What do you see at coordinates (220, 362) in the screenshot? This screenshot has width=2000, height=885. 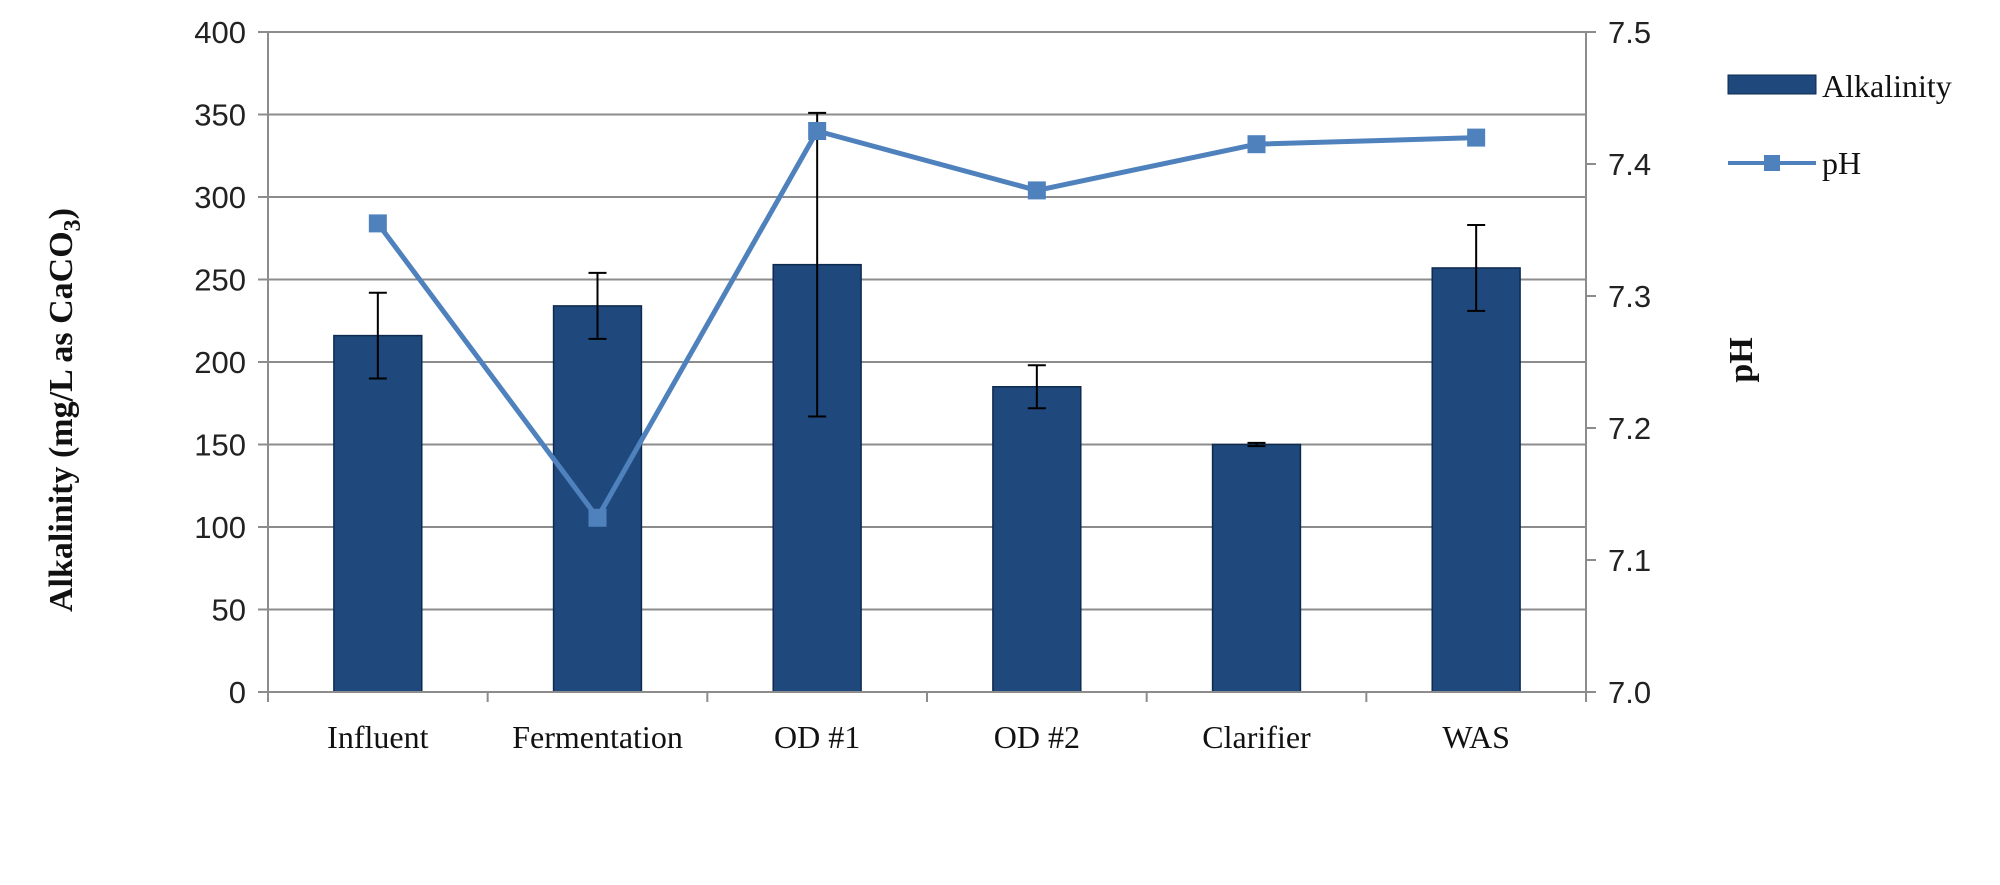 I see `y-tick-label: 200` at bounding box center [220, 362].